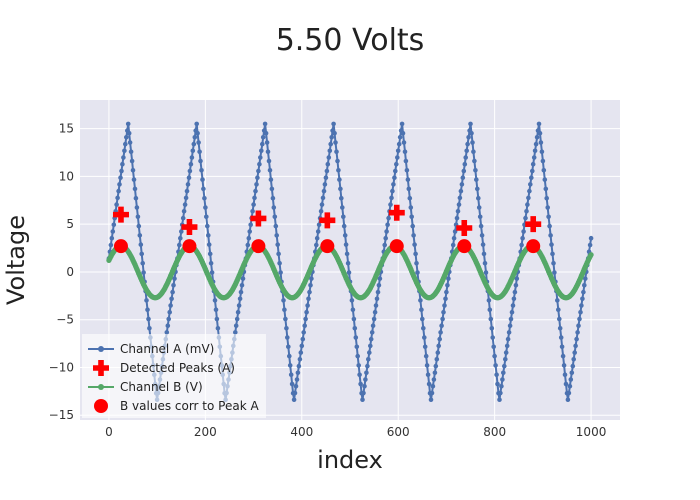  Describe the element at coordinates (189, 406) in the screenshot. I see `legend-label: B values corr to Peak A` at that location.